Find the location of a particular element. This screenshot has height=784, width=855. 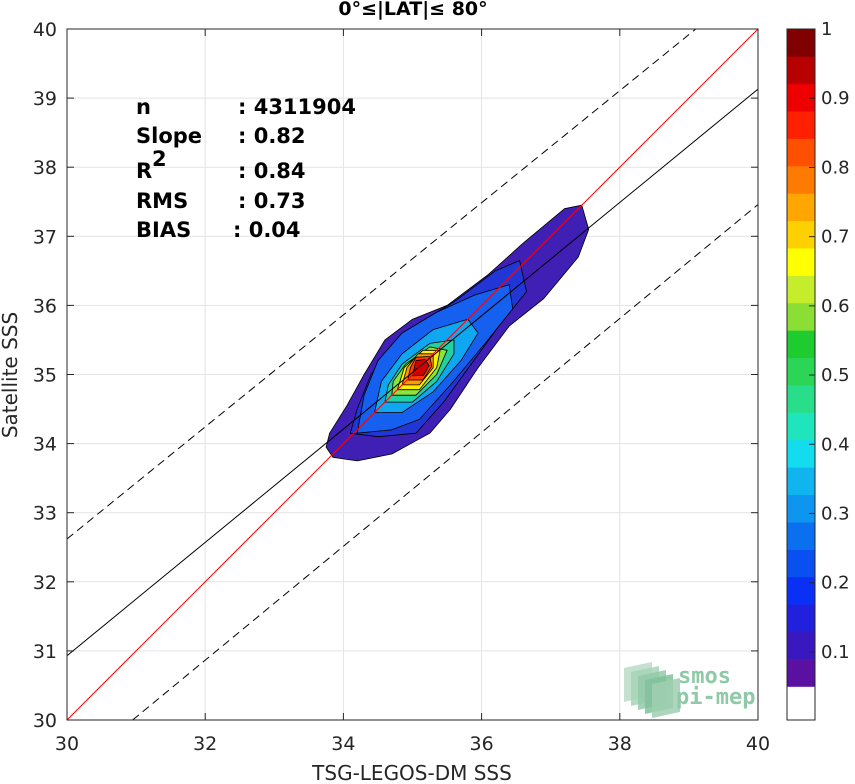

stat-n-value: : 4311904 is located at coordinates (297, 107).